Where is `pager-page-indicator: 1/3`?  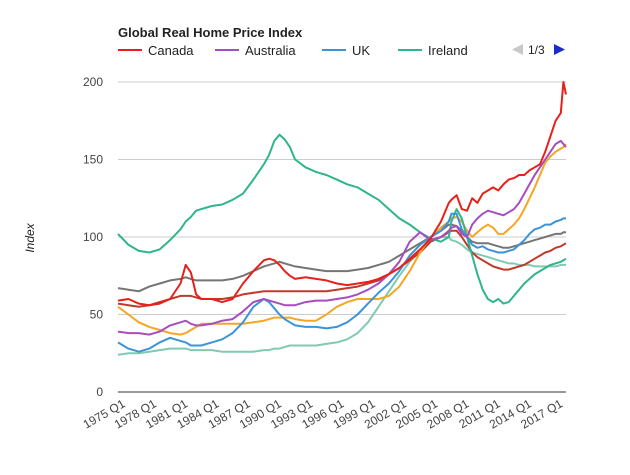 pager-page-indicator: 1/3 is located at coordinates (536, 50).